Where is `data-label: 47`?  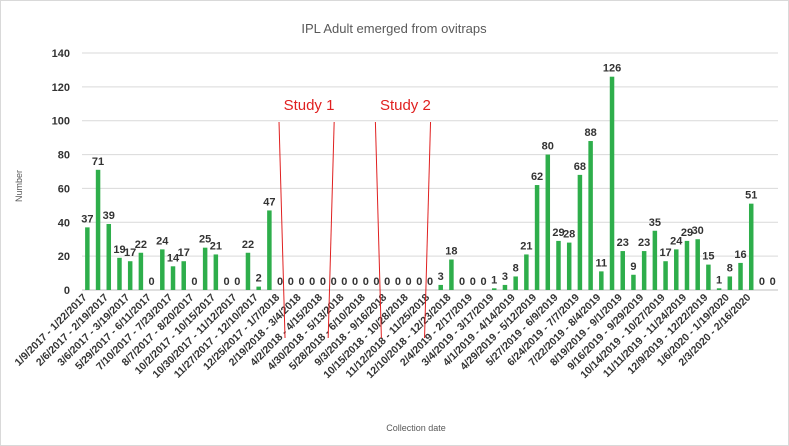 data-label: 47 is located at coordinates (269, 202).